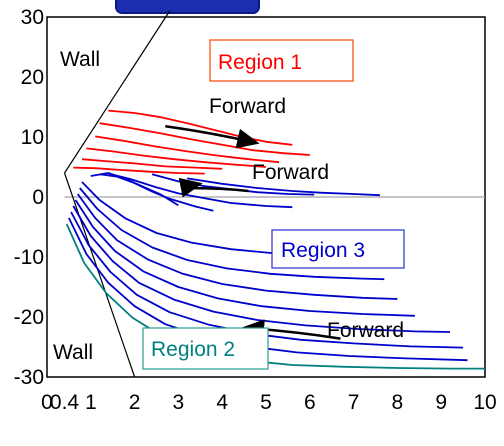 The width and height of the screenshot is (504, 446). I want to click on forward-label-1: Forward, so click(247, 106).